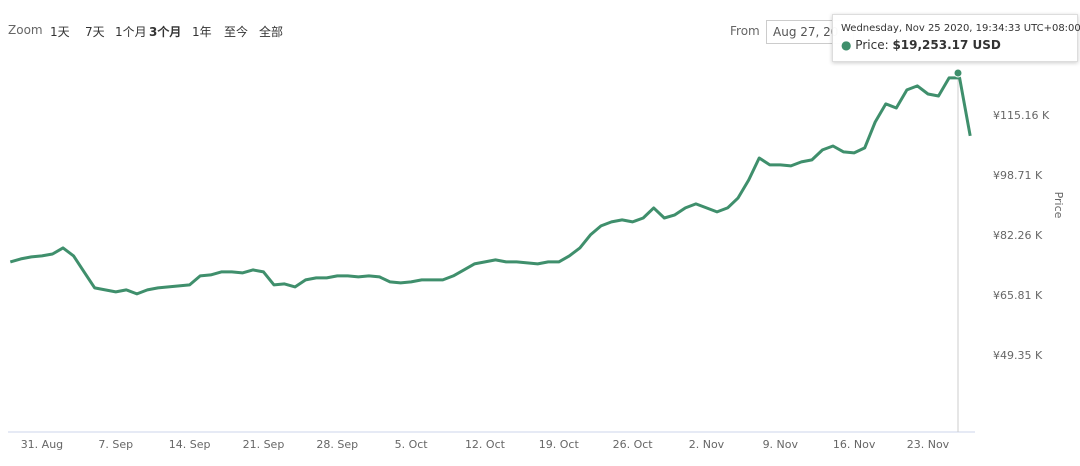  I want to click on x-tick-label: 31. Aug, so click(42, 444).